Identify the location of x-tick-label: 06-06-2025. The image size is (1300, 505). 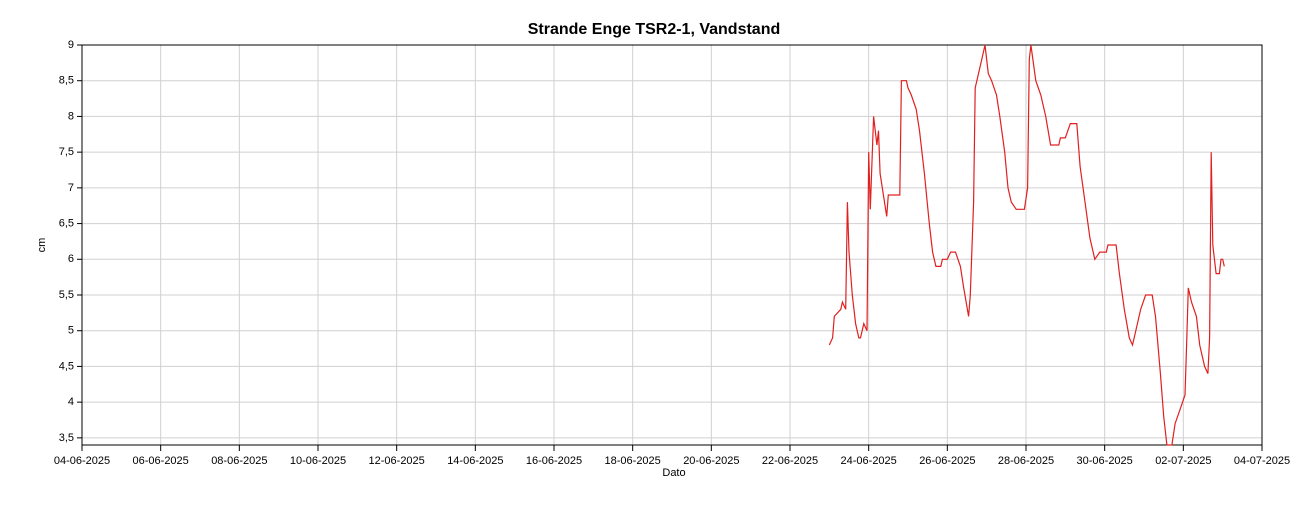
(161, 461).